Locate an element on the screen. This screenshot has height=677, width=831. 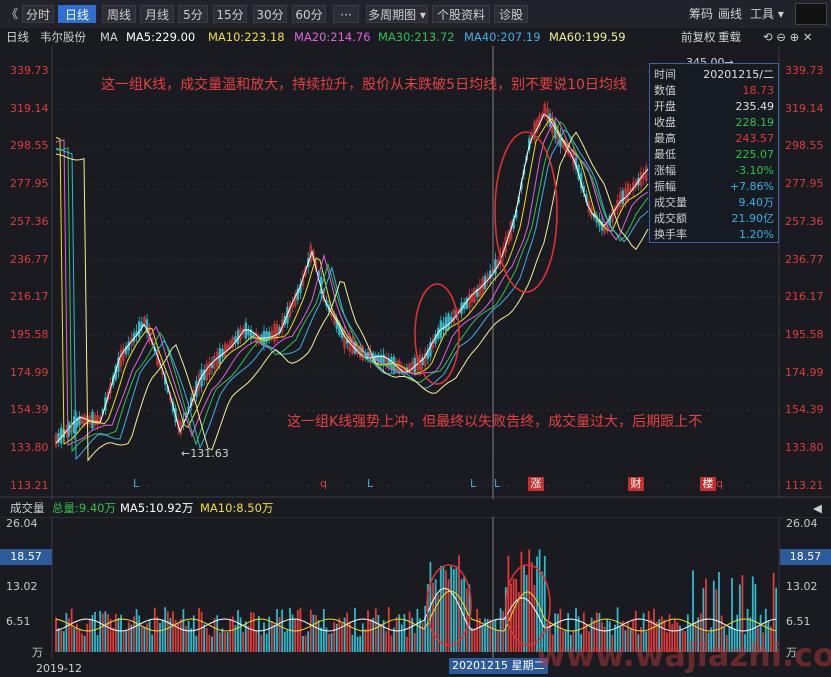
ma10-value: MA10:223.18 is located at coordinates (246, 37).